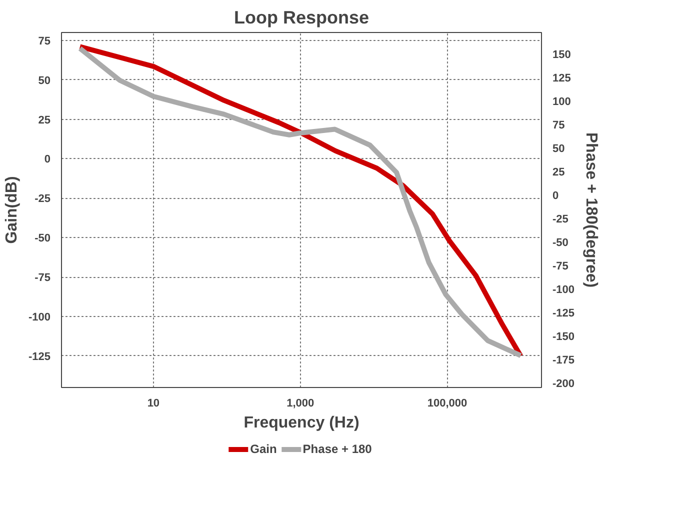 This screenshot has width=675, height=515. What do you see at coordinates (42, 199) in the screenshot?
I see `y-tick-label: -25` at bounding box center [42, 199].